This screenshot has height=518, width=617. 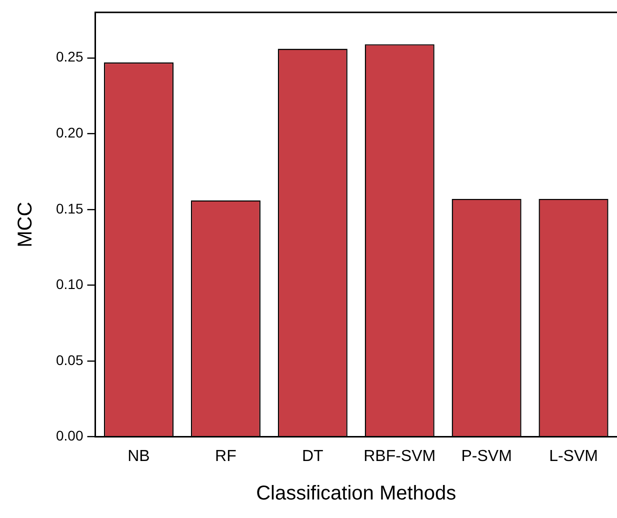 I want to click on y-tick-label: 0.20, so click(x=70, y=132).